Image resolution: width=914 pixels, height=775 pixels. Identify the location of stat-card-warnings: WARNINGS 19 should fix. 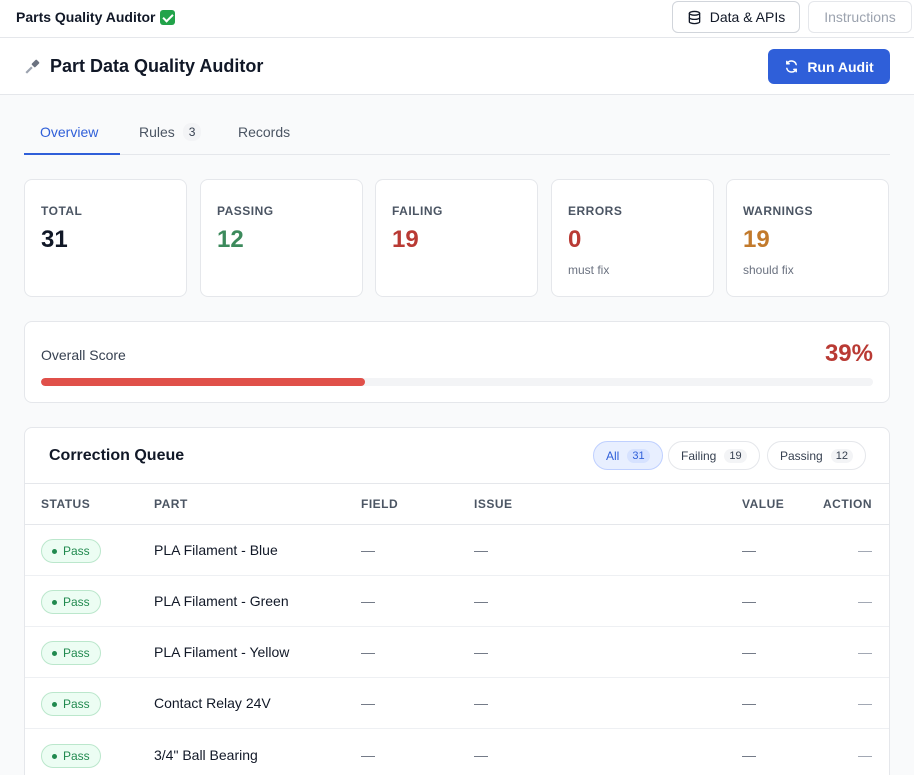
(807, 238).